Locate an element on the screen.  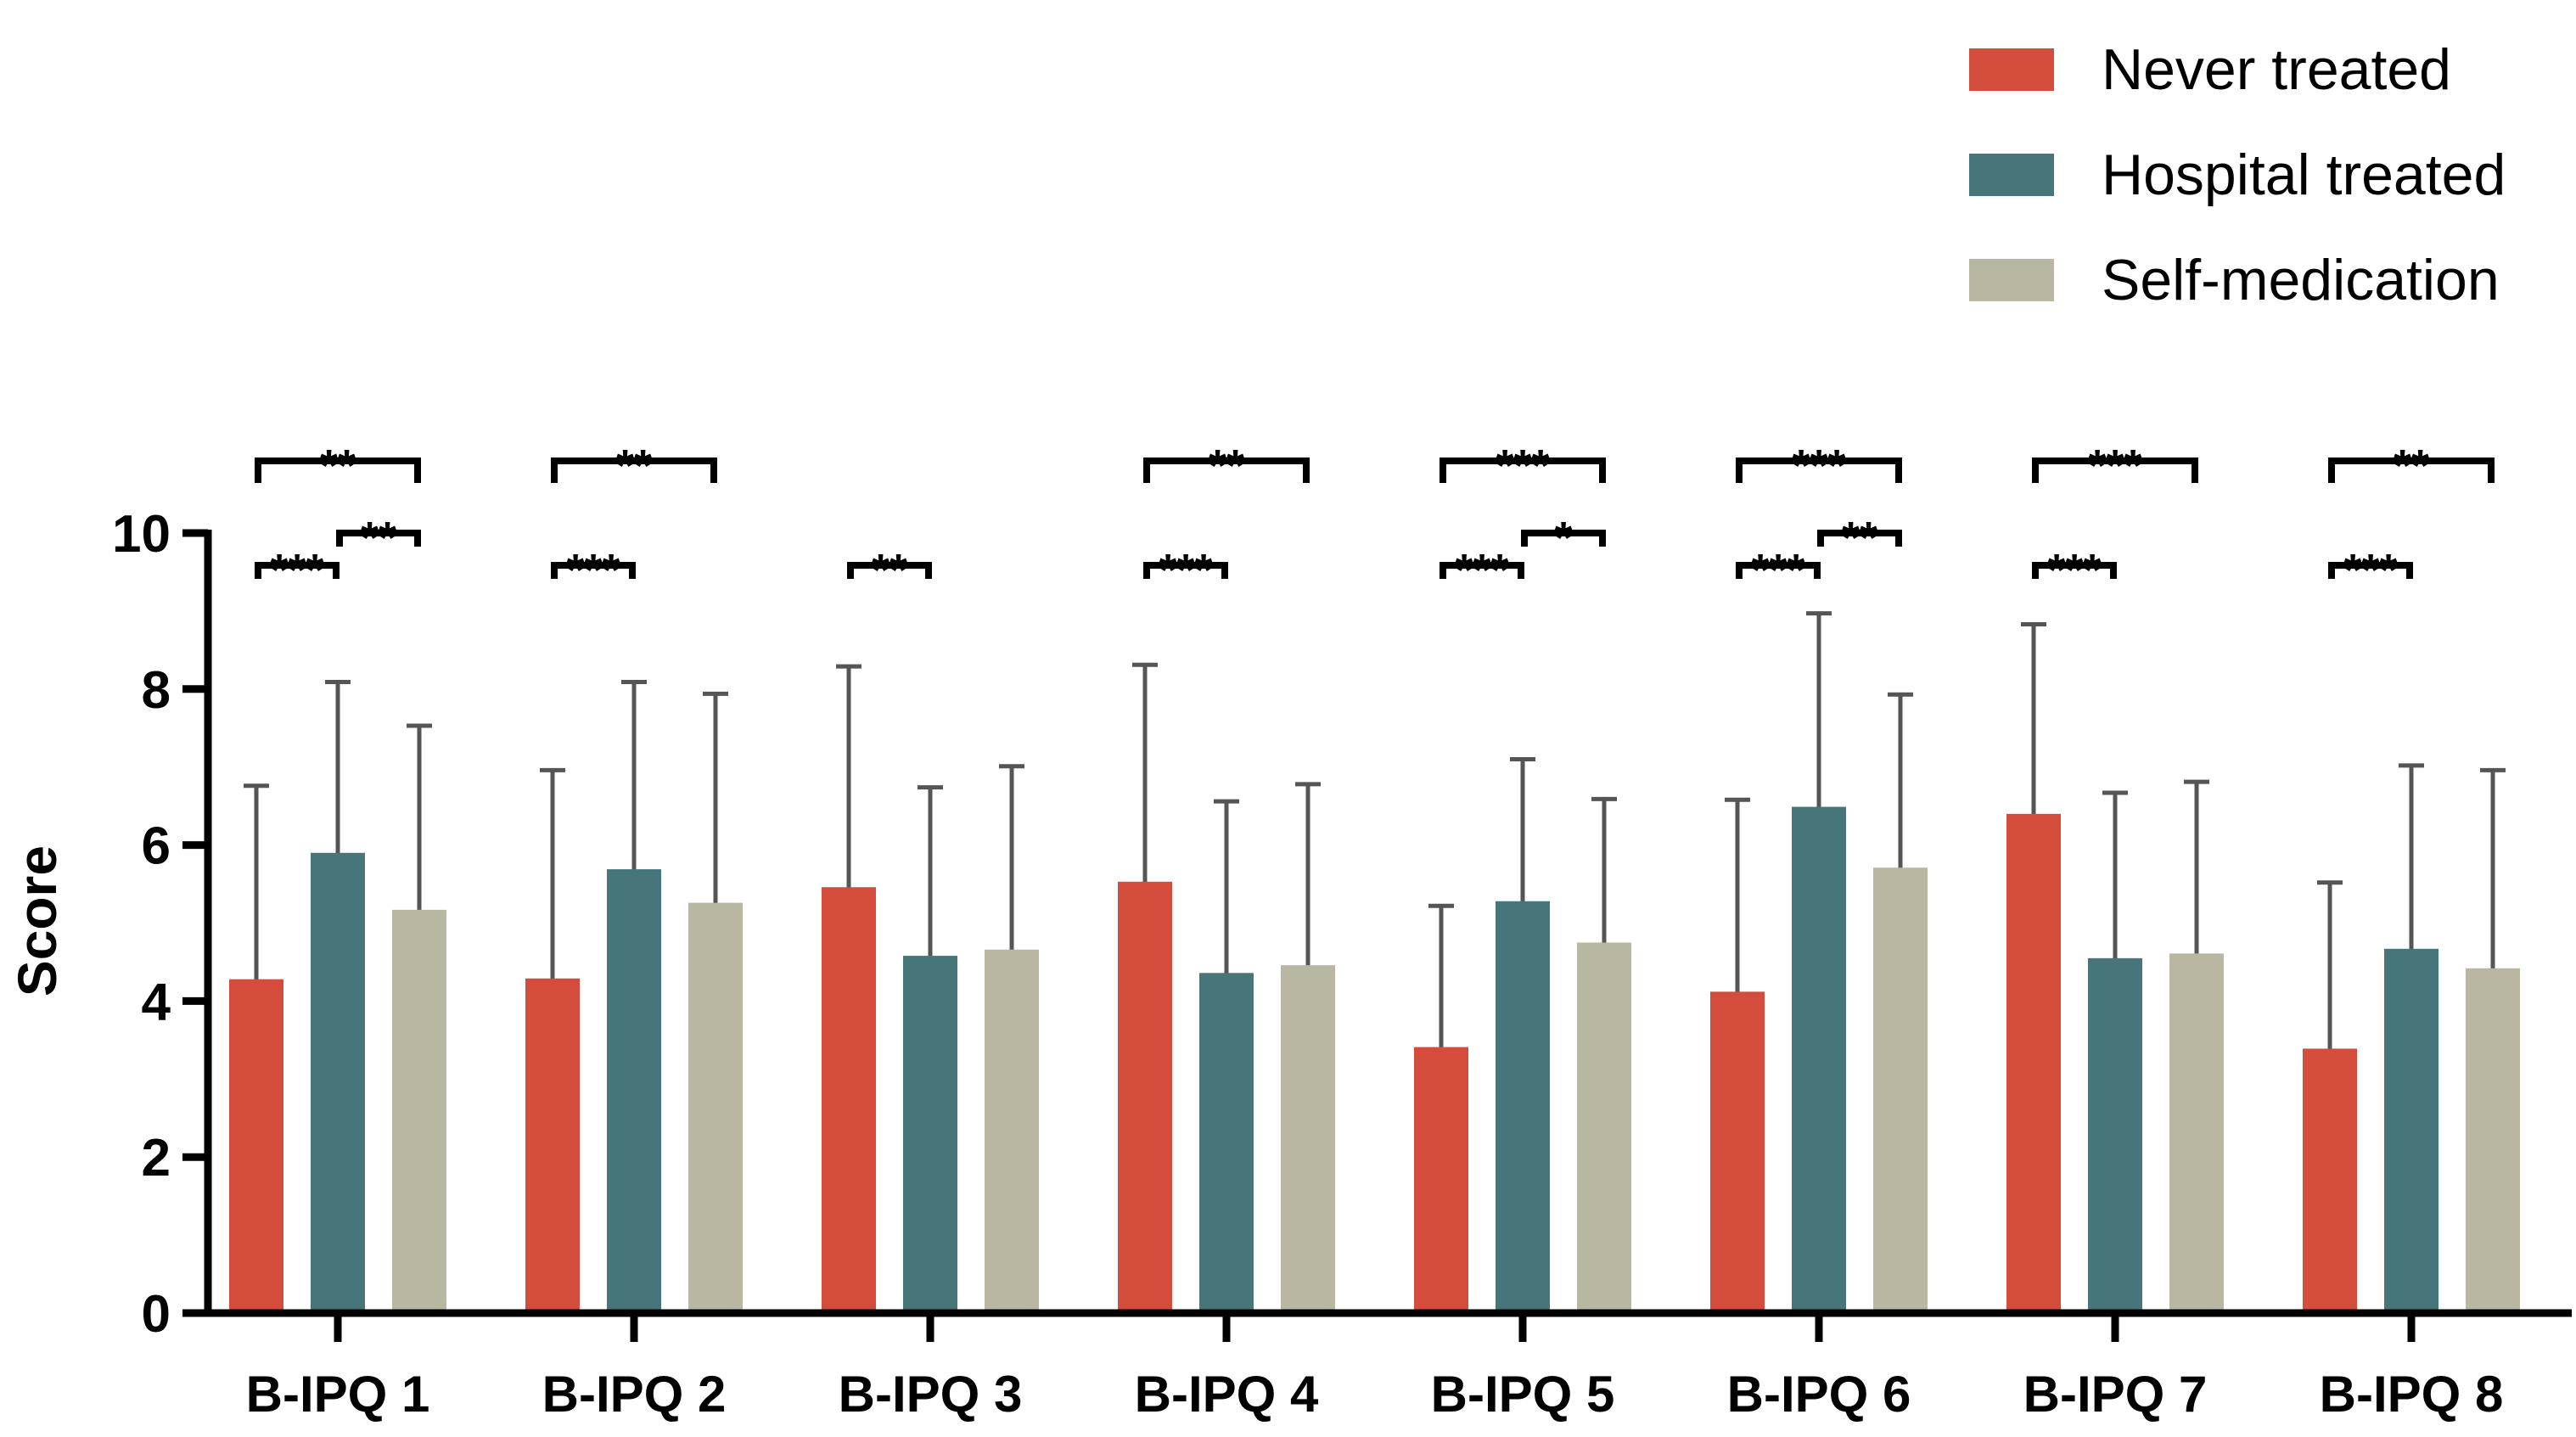
legend-item-hospital-treated: Hospital treated is located at coordinates (2237, 174).